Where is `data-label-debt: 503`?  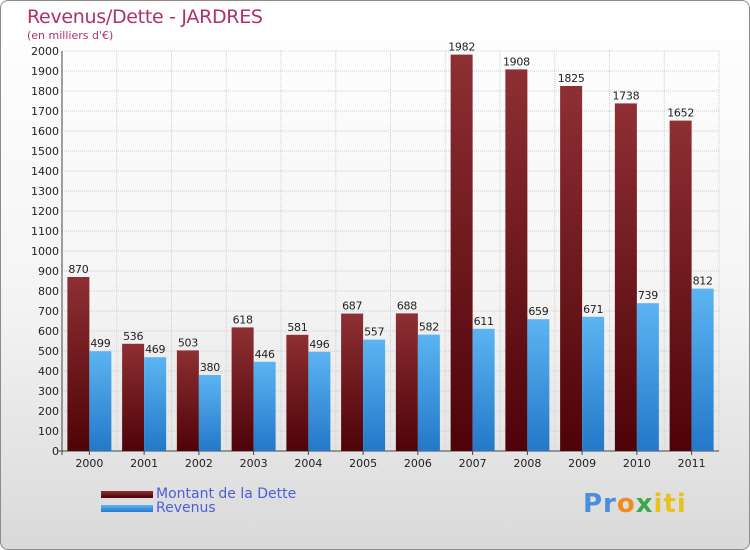 data-label-debt: 503 is located at coordinates (188, 342).